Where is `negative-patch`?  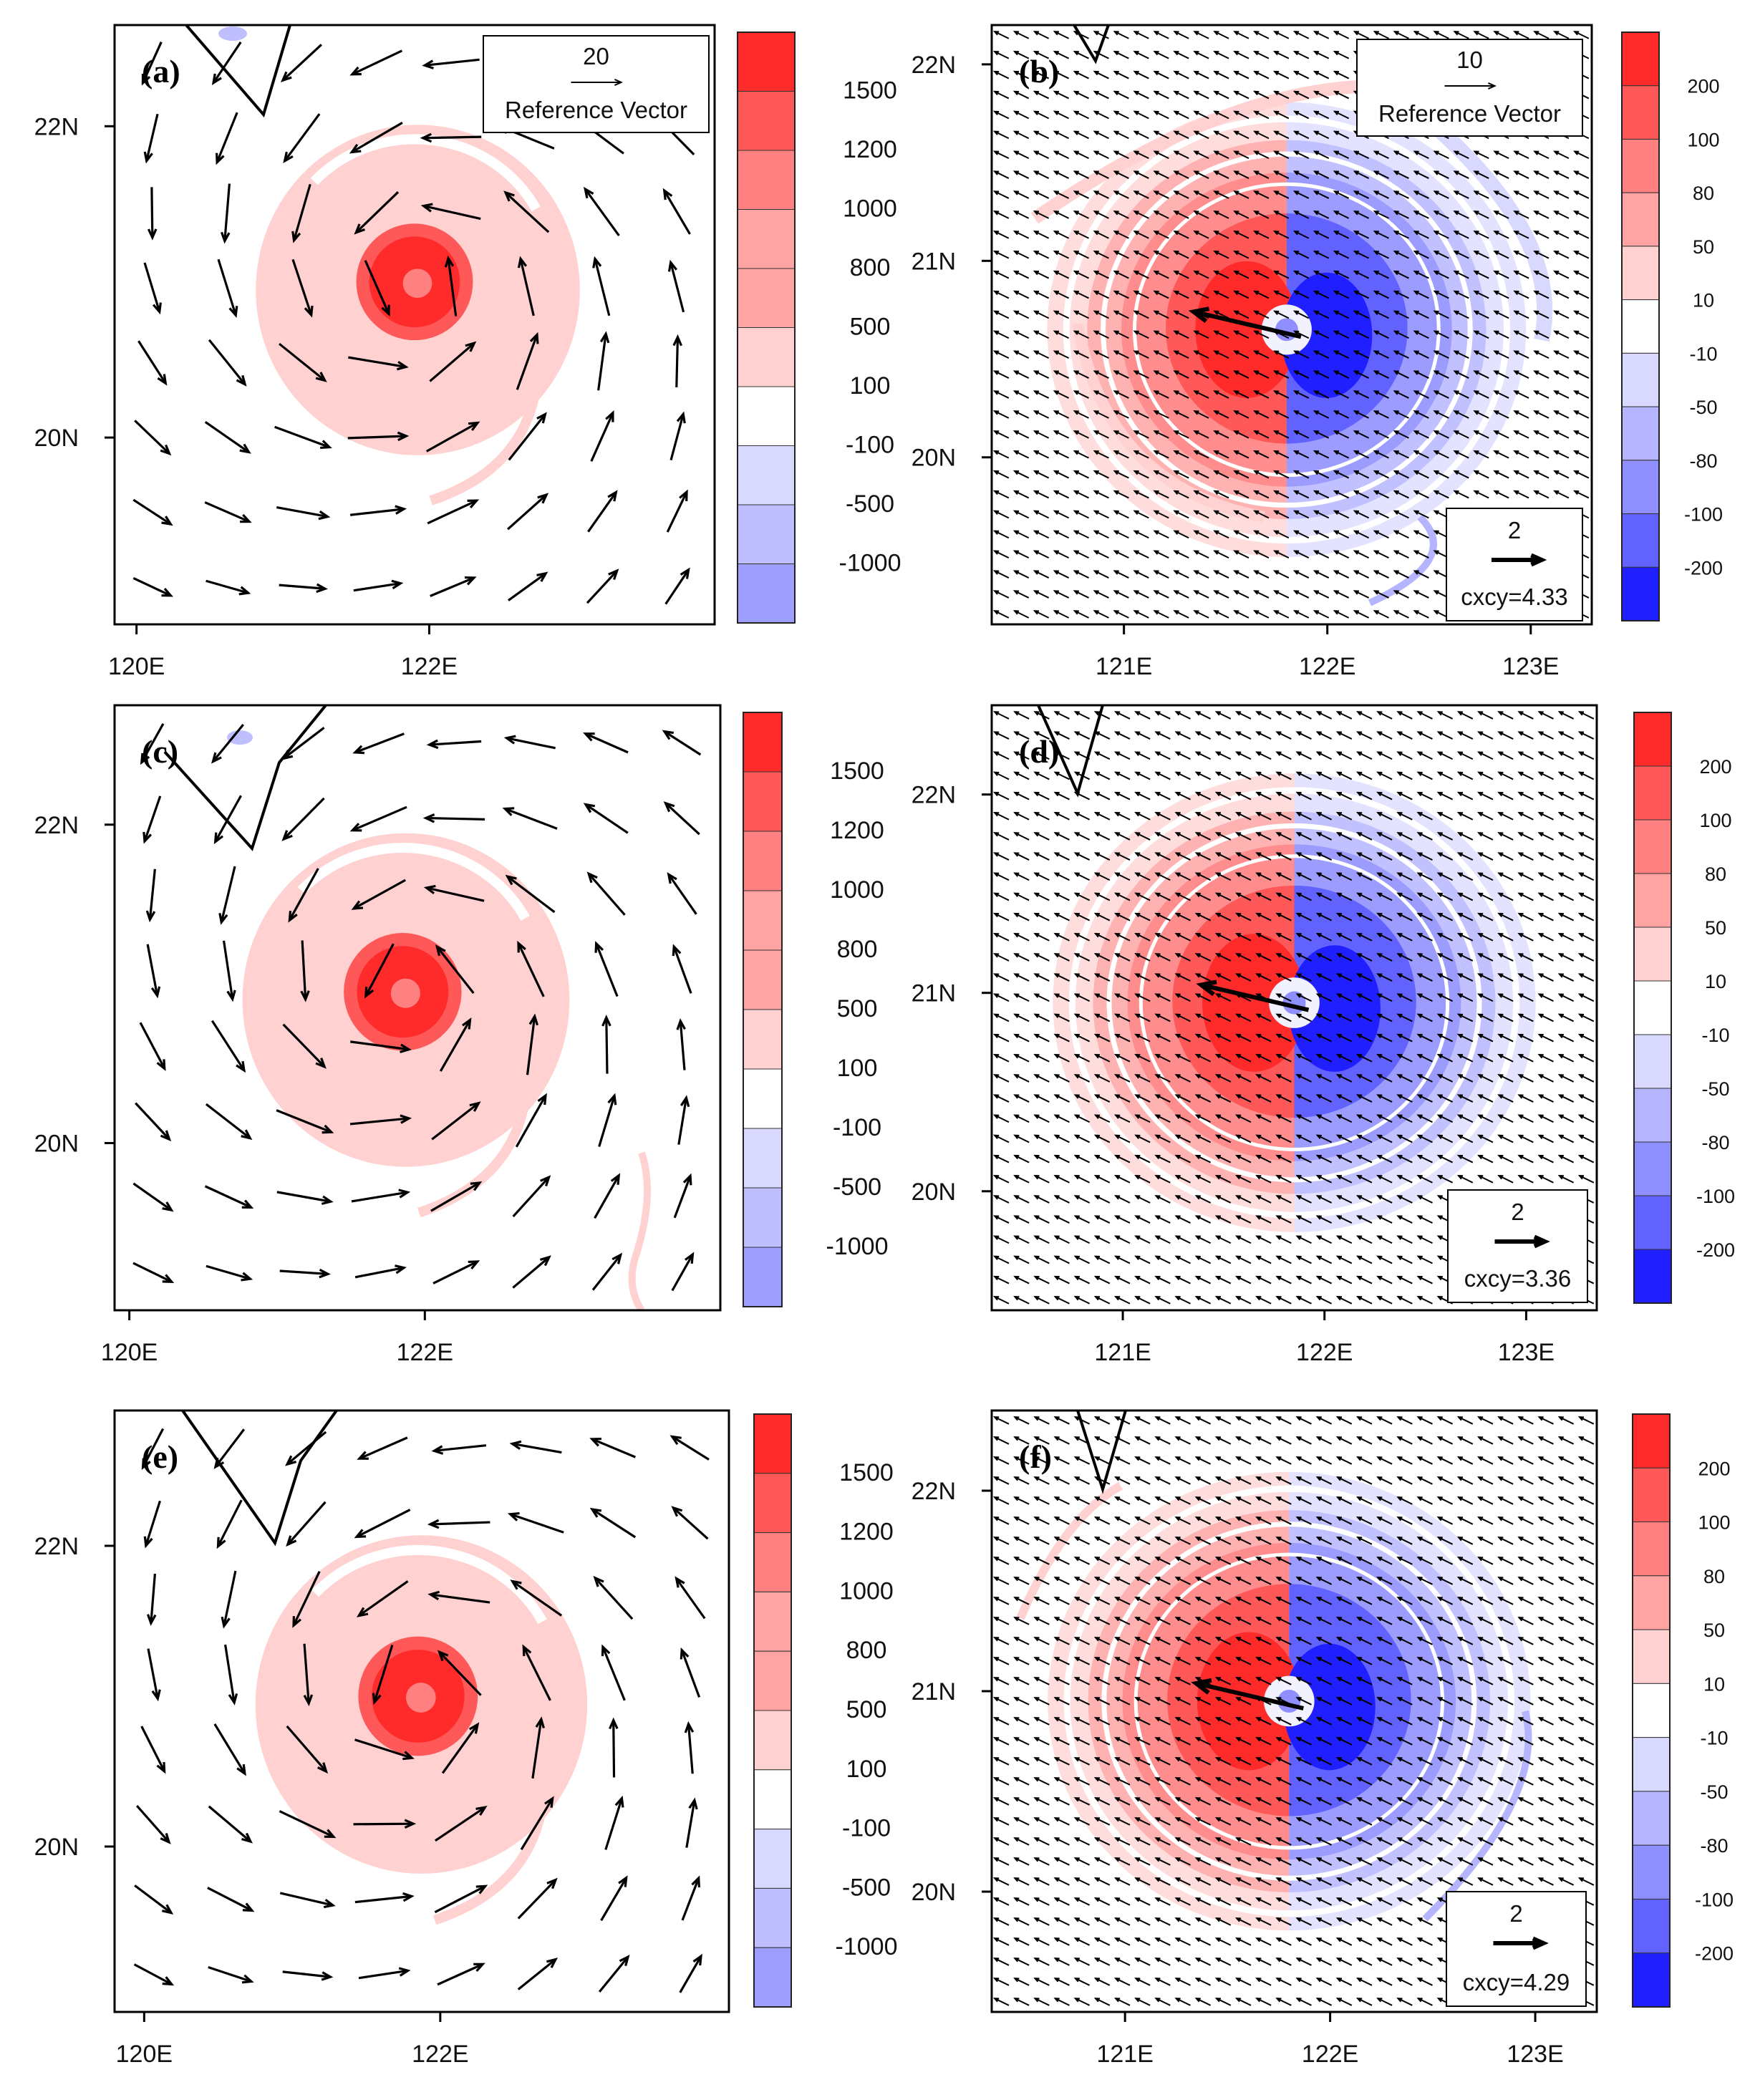 negative-patch is located at coordinates (240, 737).